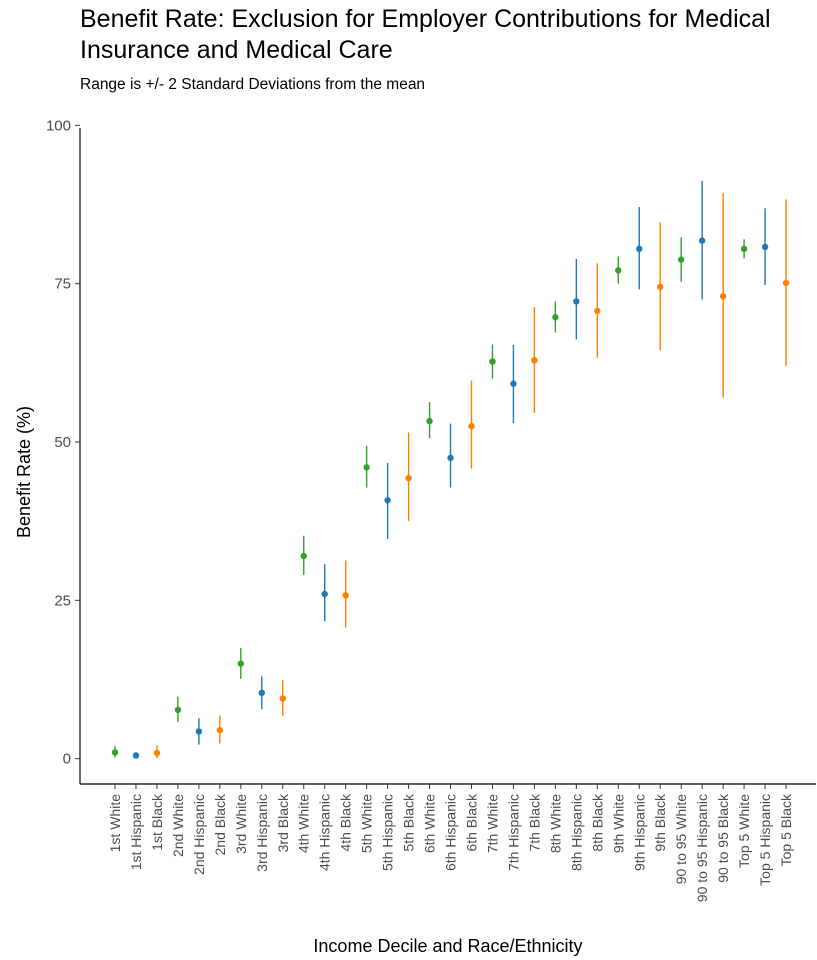 This screenshot has height=960, width=817. Describe the element at coordinates (702, 848) in the screenshot. I see `x-tick-label: 90 to 95 Hispanic` at that location.